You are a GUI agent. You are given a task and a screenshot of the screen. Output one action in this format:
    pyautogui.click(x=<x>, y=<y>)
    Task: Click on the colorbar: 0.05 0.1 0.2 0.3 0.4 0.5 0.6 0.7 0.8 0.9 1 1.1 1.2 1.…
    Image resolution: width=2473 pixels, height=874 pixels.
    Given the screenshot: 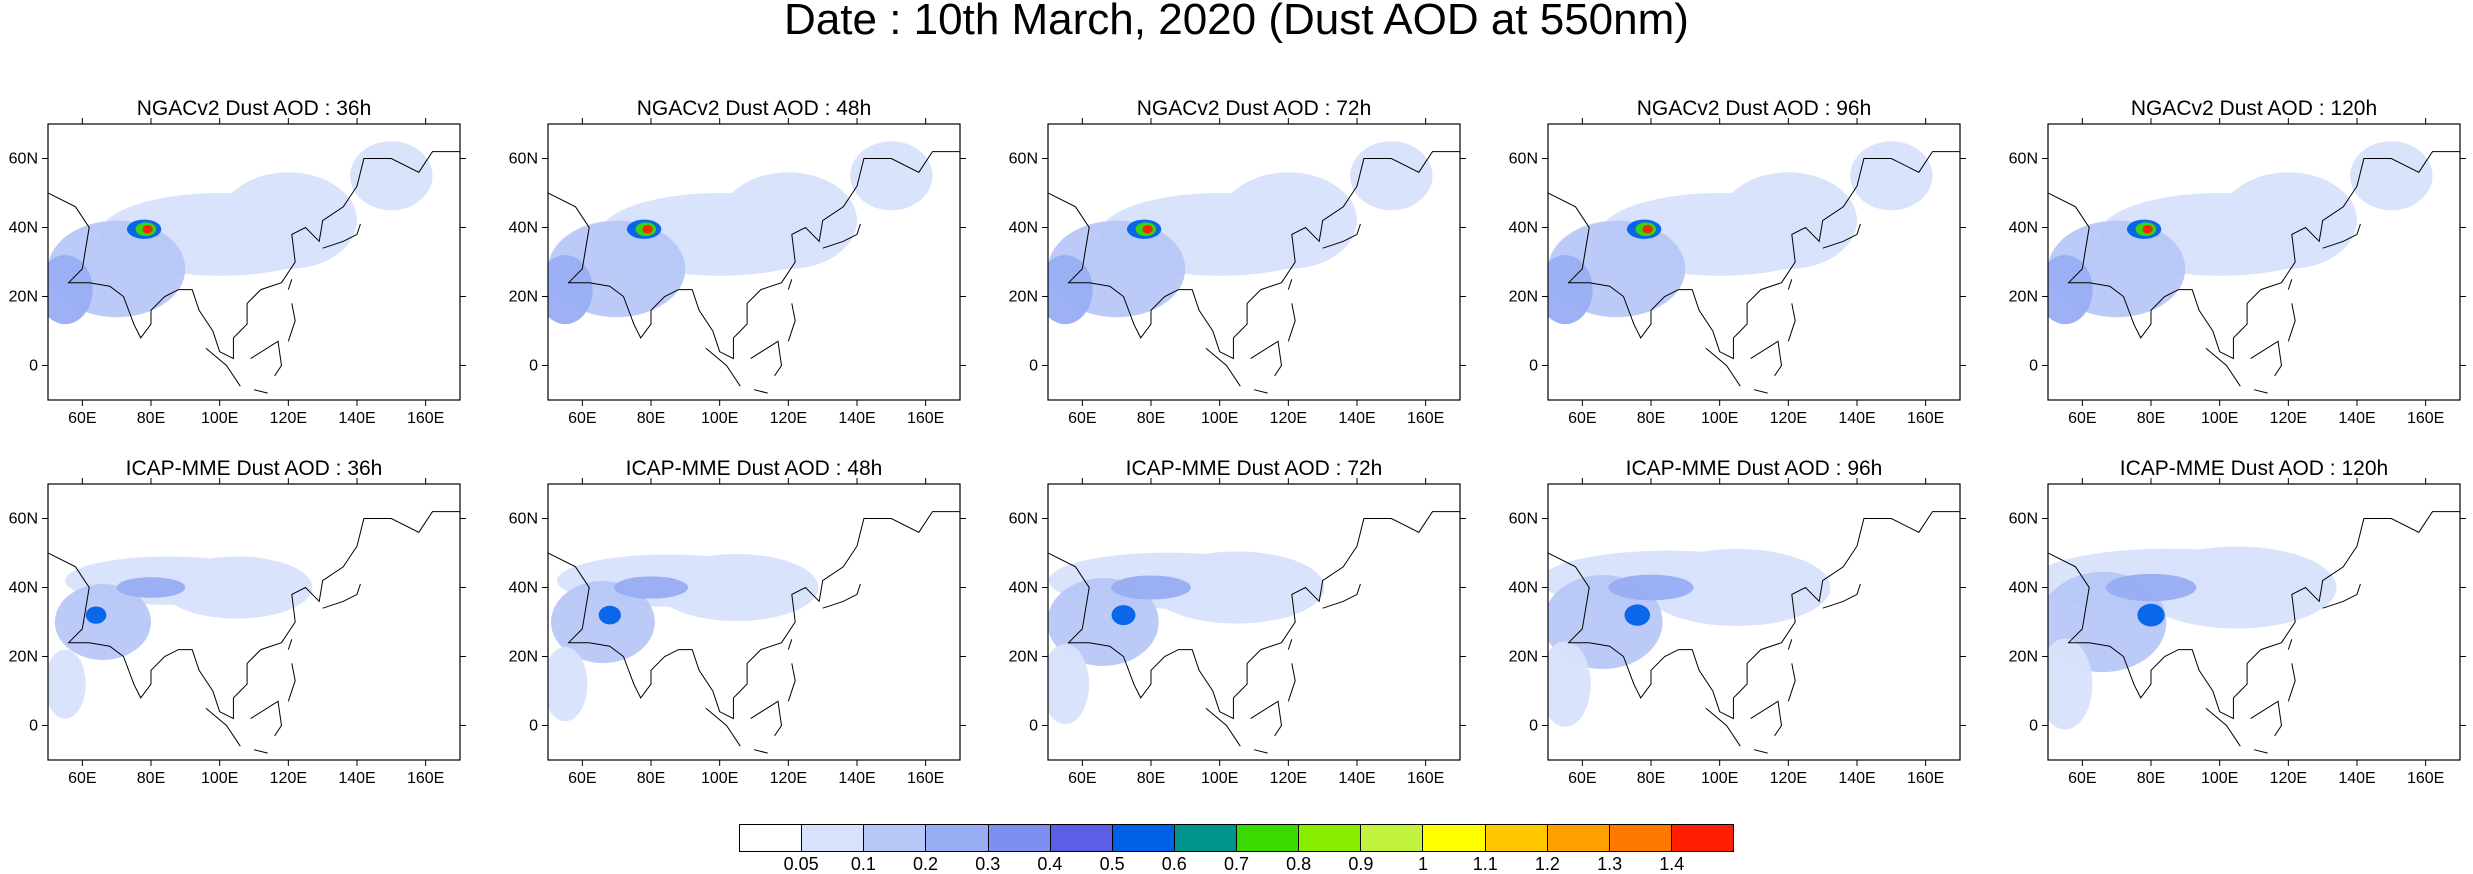 What is the action you would take?
    pyautogui.click(x=1236, y=849)
    